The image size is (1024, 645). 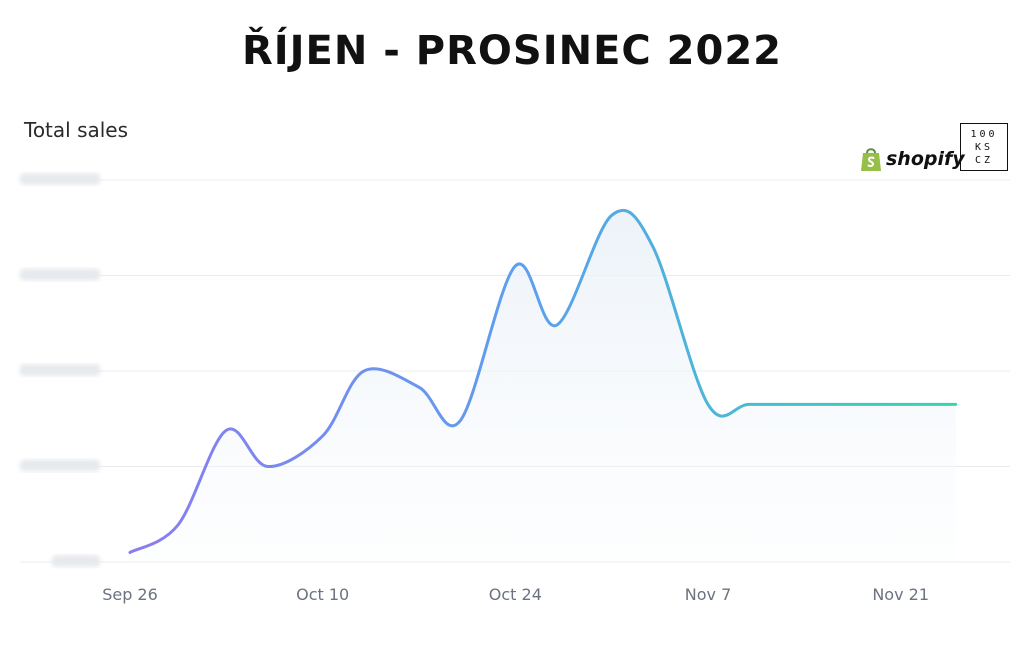 I want to click on x-tick-label: Nov 7, so click(x=708, y=594).